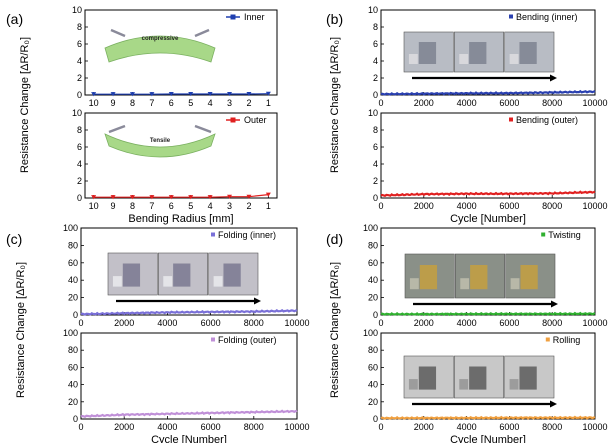 This screenshot has width=611, height=443. Describe the element at coordinates (567, 340) in the screenshot. I see `legend-label: Rolling` at that location.